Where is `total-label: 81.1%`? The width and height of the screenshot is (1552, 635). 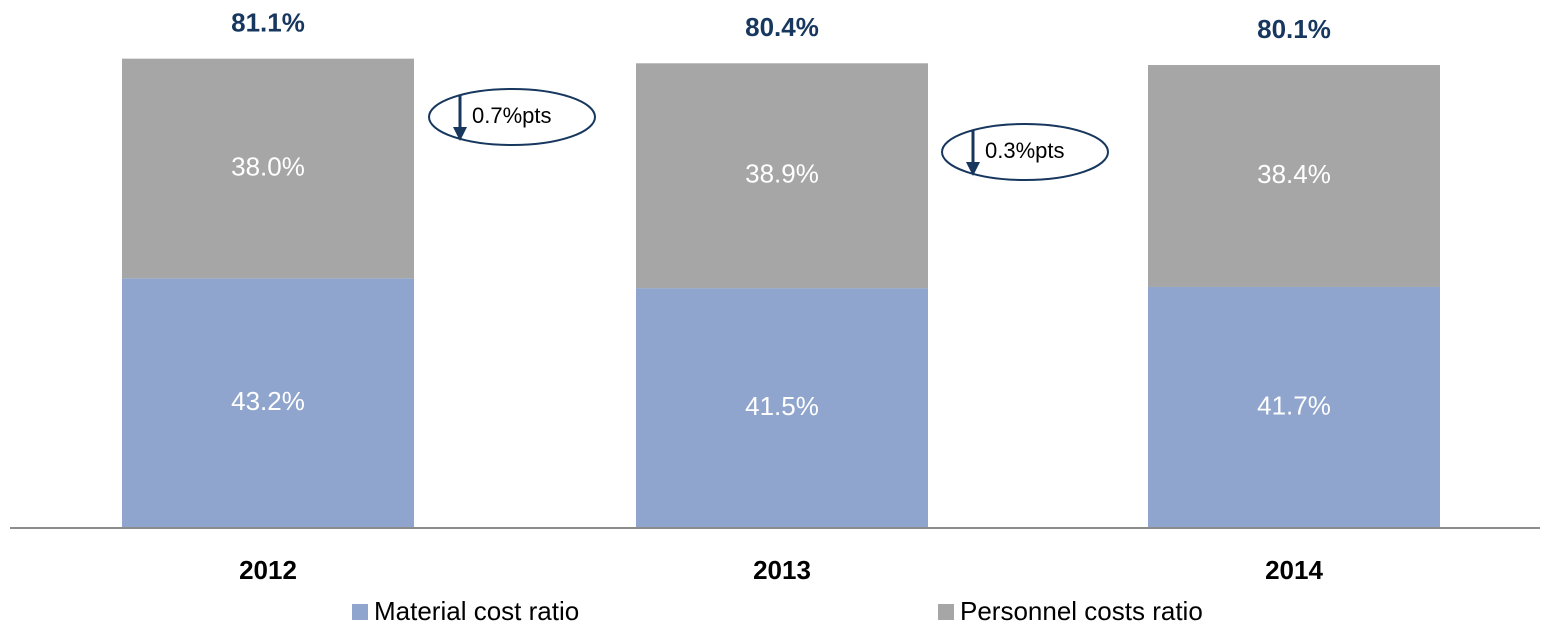 total-label: 81.1% is located at coordinates (268, 23).